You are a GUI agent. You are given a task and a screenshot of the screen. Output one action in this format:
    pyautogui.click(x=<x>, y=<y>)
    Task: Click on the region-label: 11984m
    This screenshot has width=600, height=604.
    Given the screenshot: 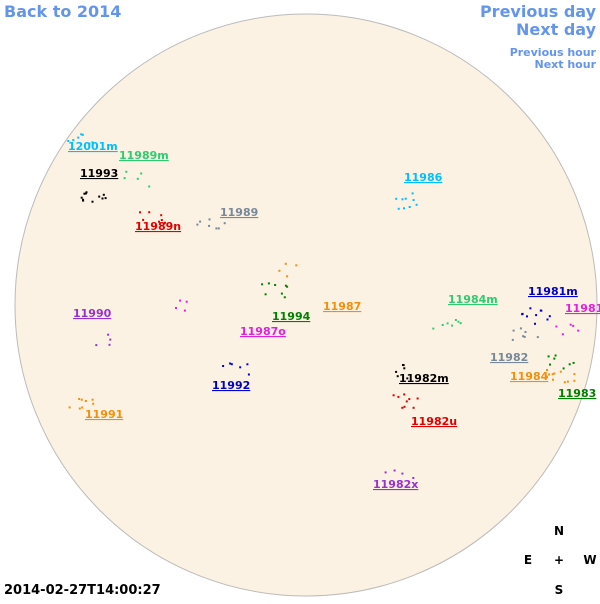 What is the action you would take?
    pyautogui.click(x=473, y=299)
    